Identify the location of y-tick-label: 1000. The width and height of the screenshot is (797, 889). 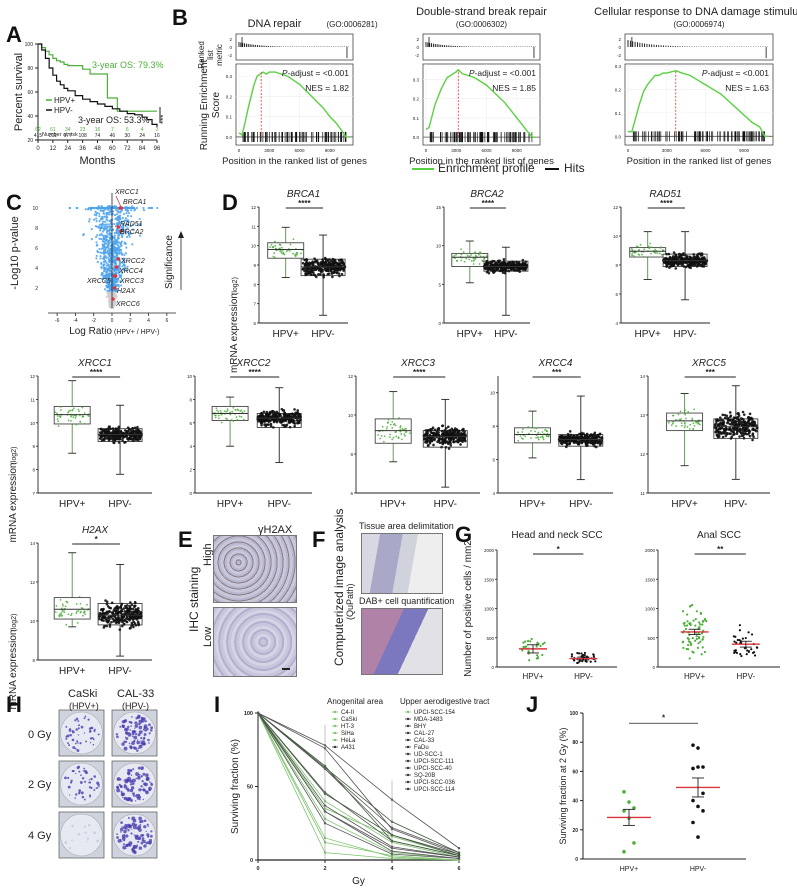
(489, 609).